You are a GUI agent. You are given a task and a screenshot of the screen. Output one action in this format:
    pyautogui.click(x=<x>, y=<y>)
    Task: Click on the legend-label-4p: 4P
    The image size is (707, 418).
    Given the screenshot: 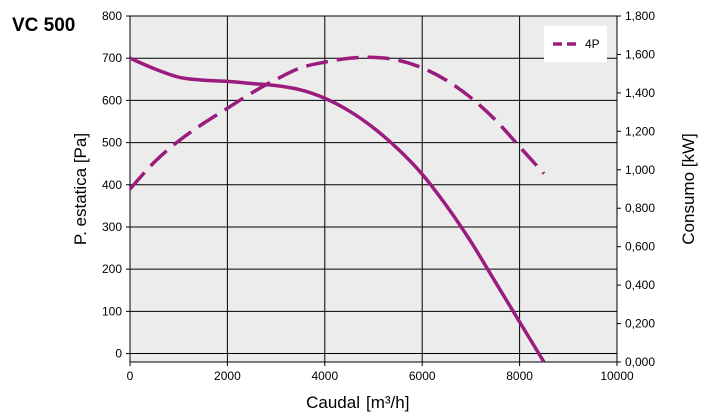 What is the action you would take?
    pyautogui.click(x=592, y=44)
    